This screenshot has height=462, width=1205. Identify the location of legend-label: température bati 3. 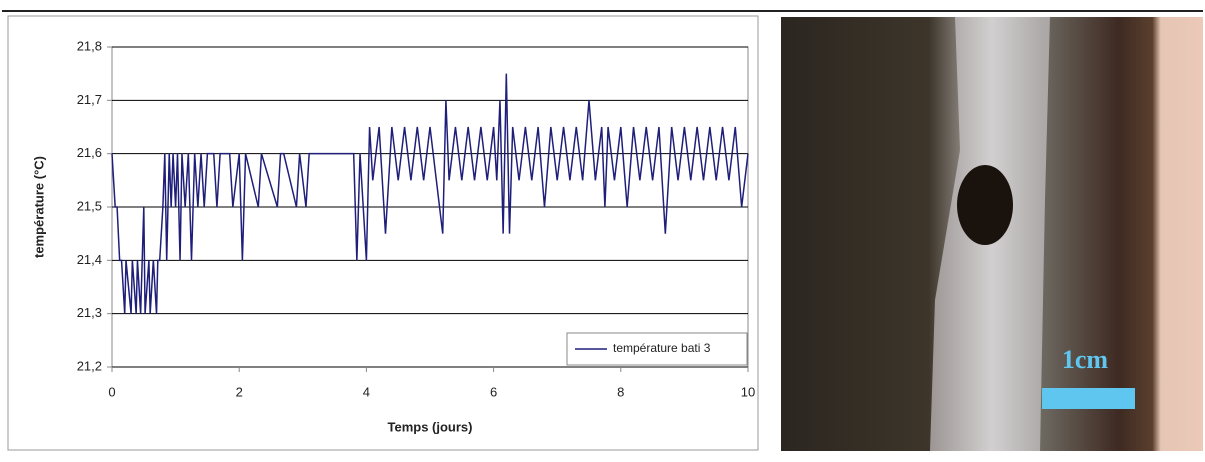
(662, 348).